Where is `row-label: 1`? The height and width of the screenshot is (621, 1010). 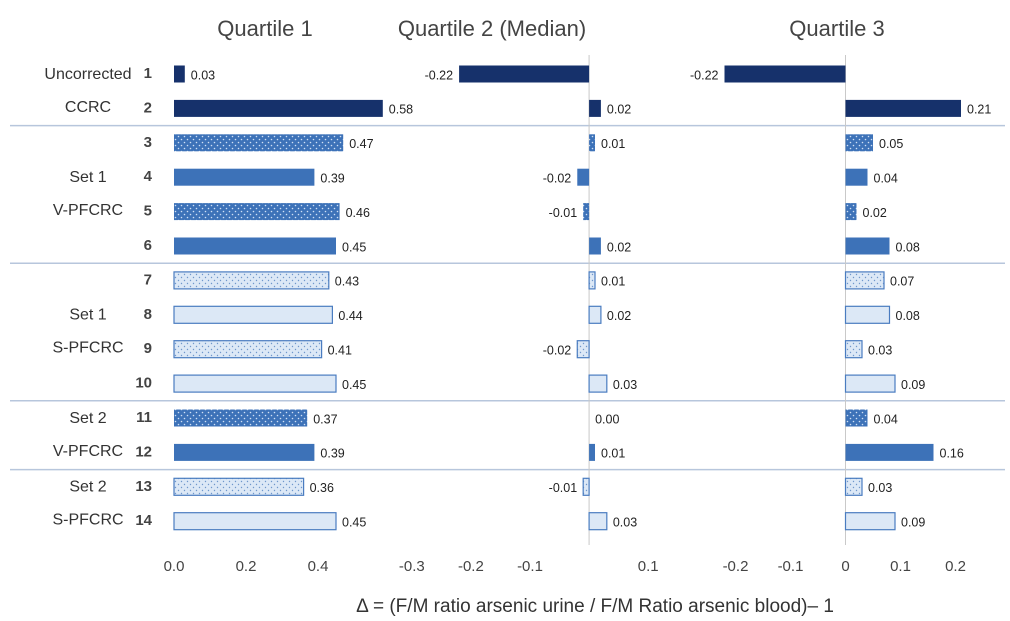 row-label: 1 is located at coordinates (148, 73).